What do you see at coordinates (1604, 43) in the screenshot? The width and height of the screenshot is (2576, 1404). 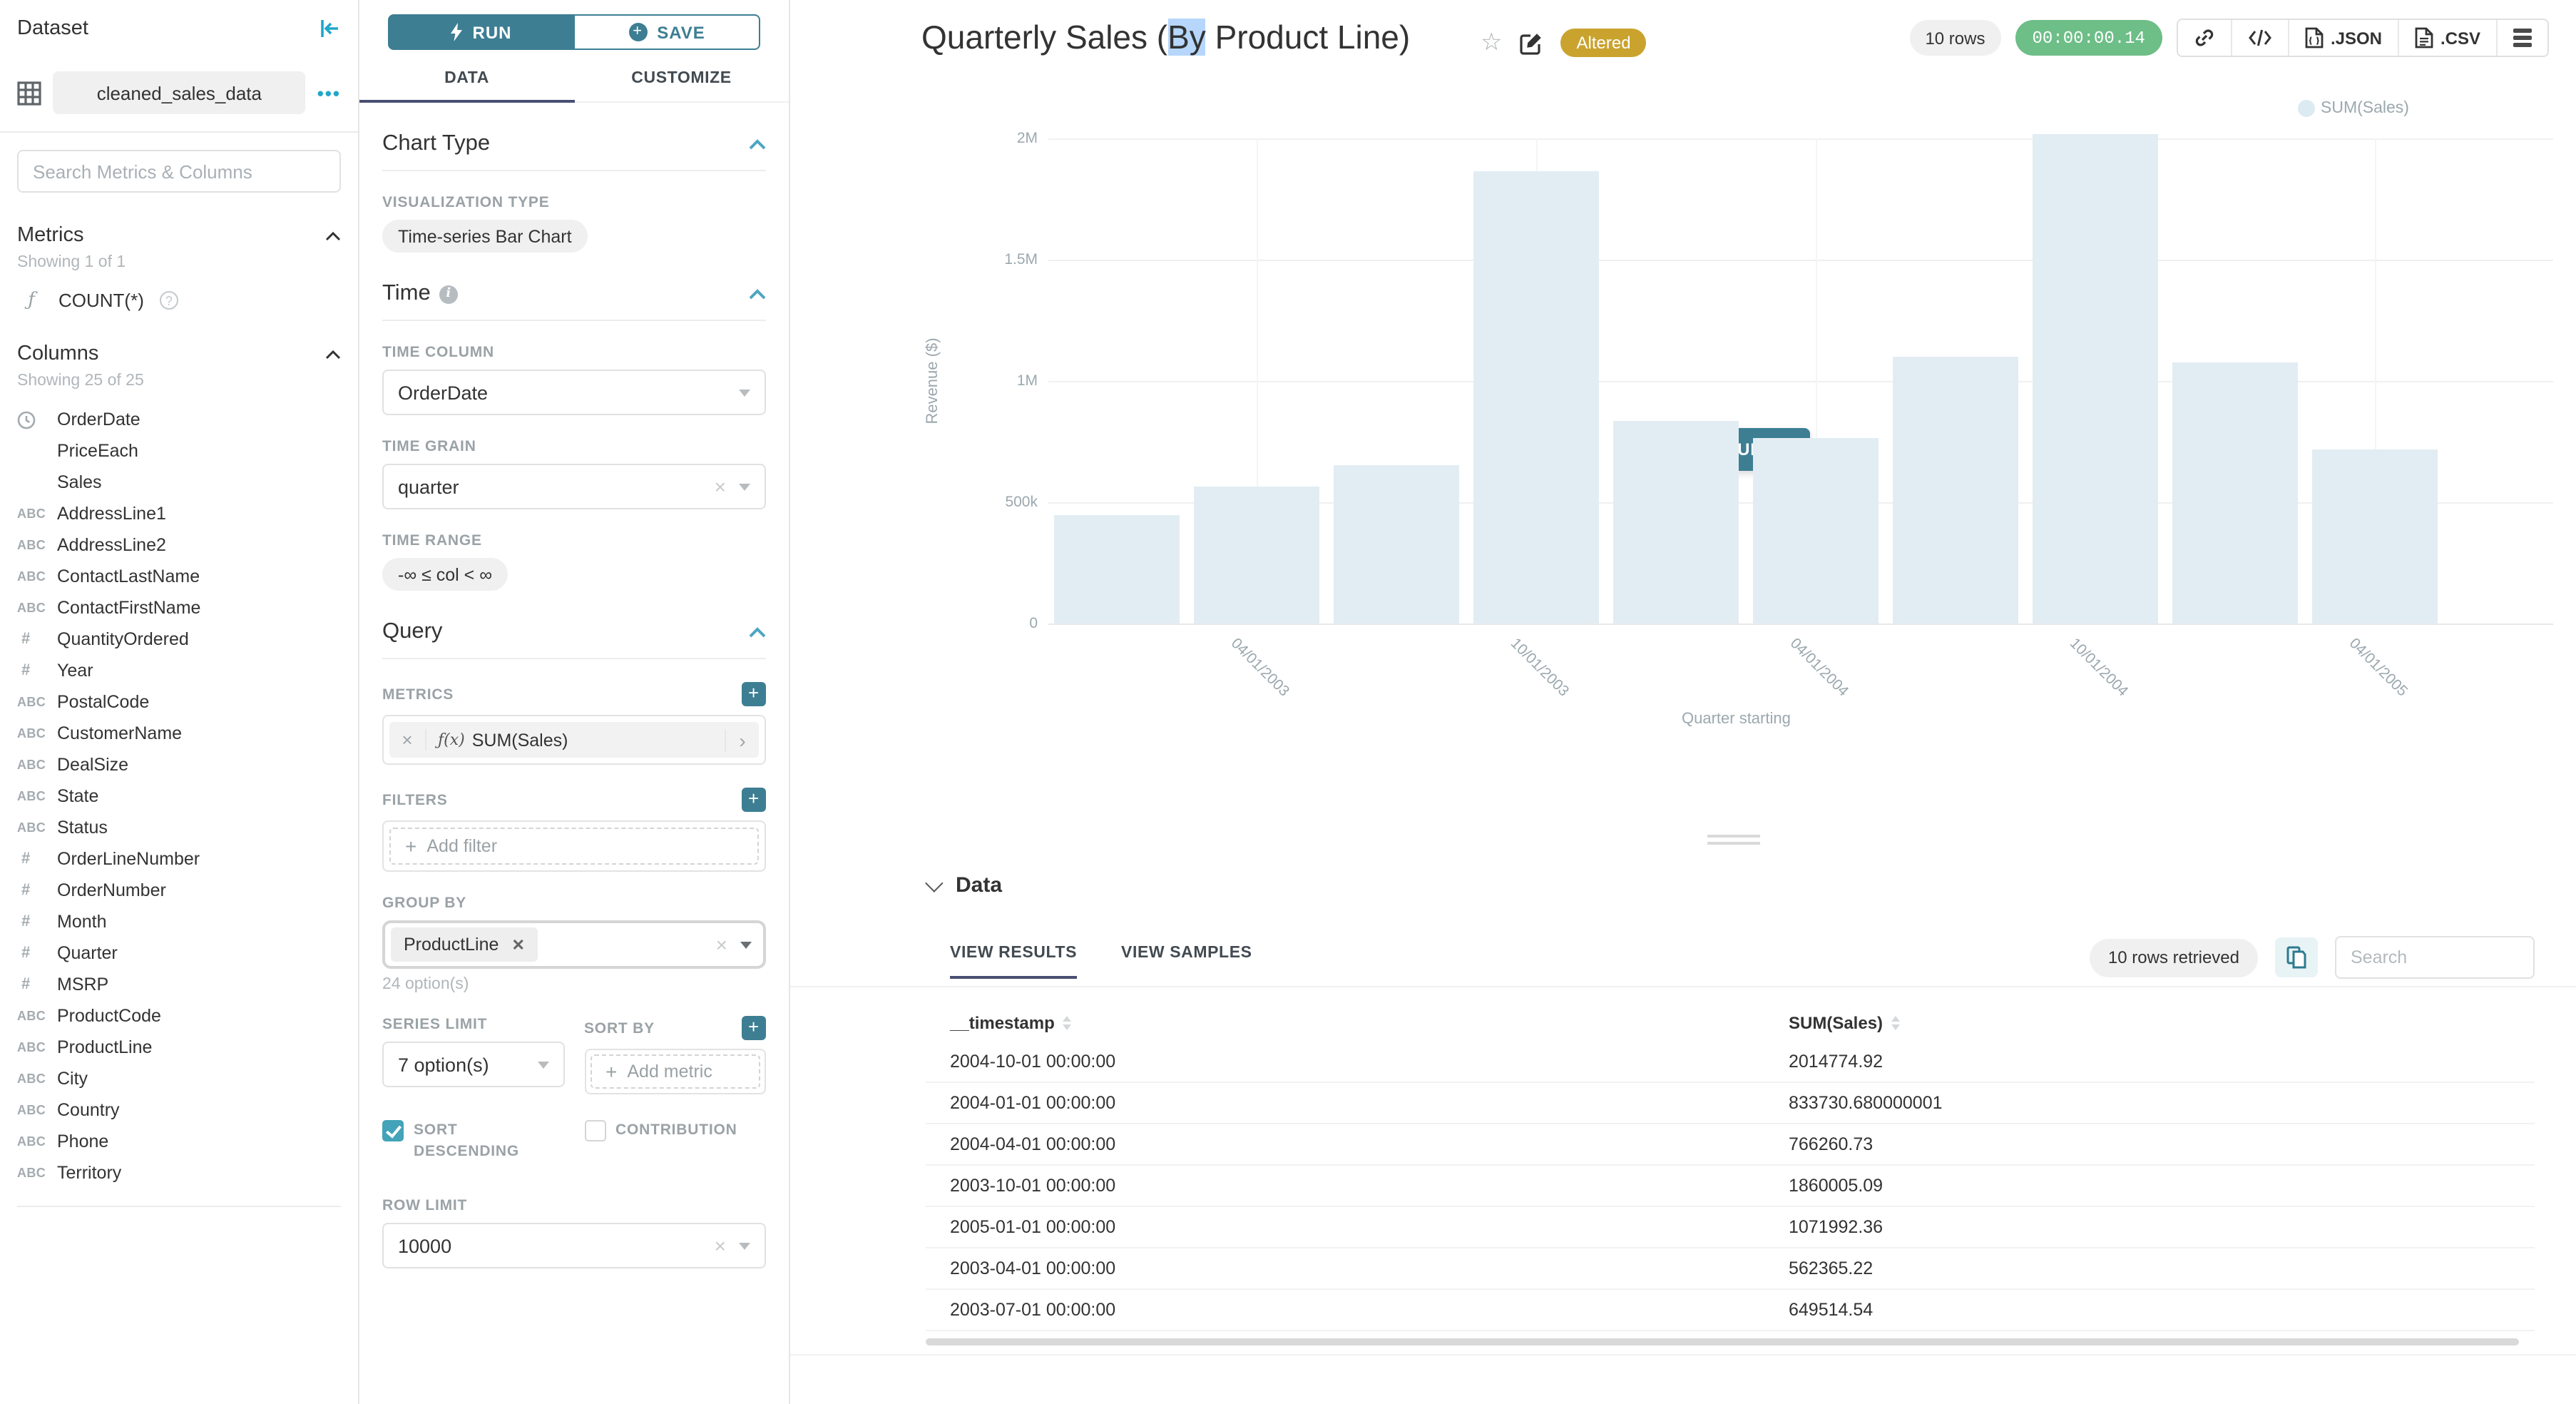 I see `altered-badge: Altered` at bounding box center [1604, 43].